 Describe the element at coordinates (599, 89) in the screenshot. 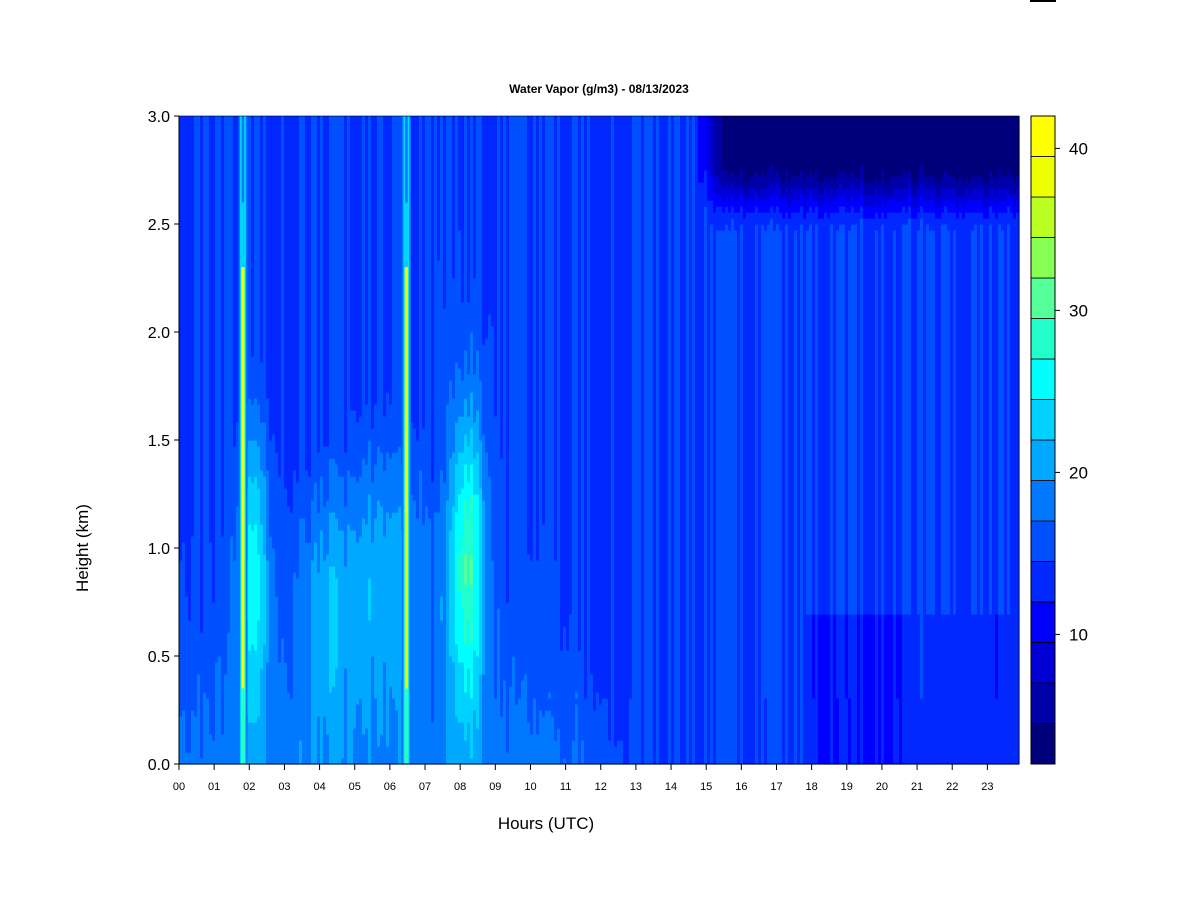

I see `chart-title: Water Vapor (g/m3) - 08/13/2023` at that location.